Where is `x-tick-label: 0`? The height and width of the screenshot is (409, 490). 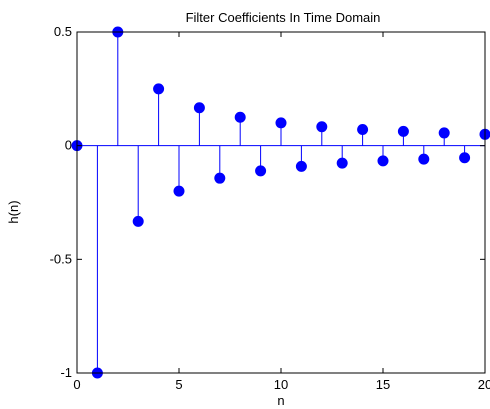
x-tick-label: 0 is located at coordinates (76, 384).